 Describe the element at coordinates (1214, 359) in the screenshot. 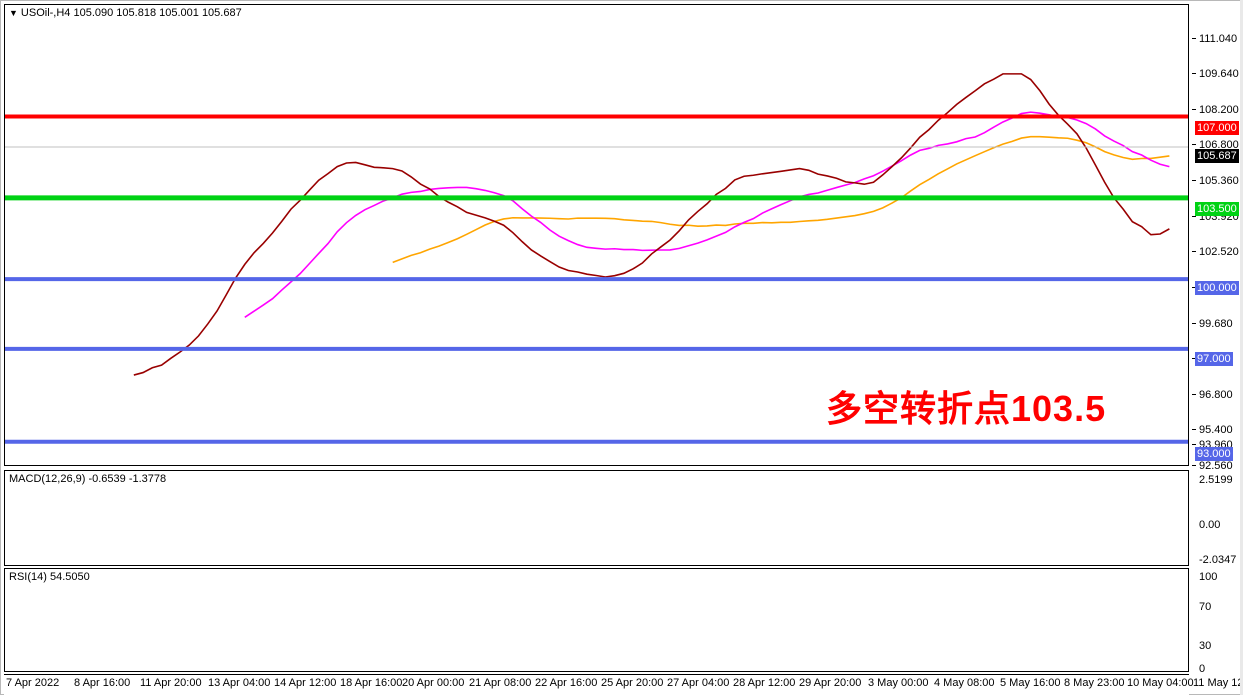

I see `price-level-badge: 97.000` at that location.